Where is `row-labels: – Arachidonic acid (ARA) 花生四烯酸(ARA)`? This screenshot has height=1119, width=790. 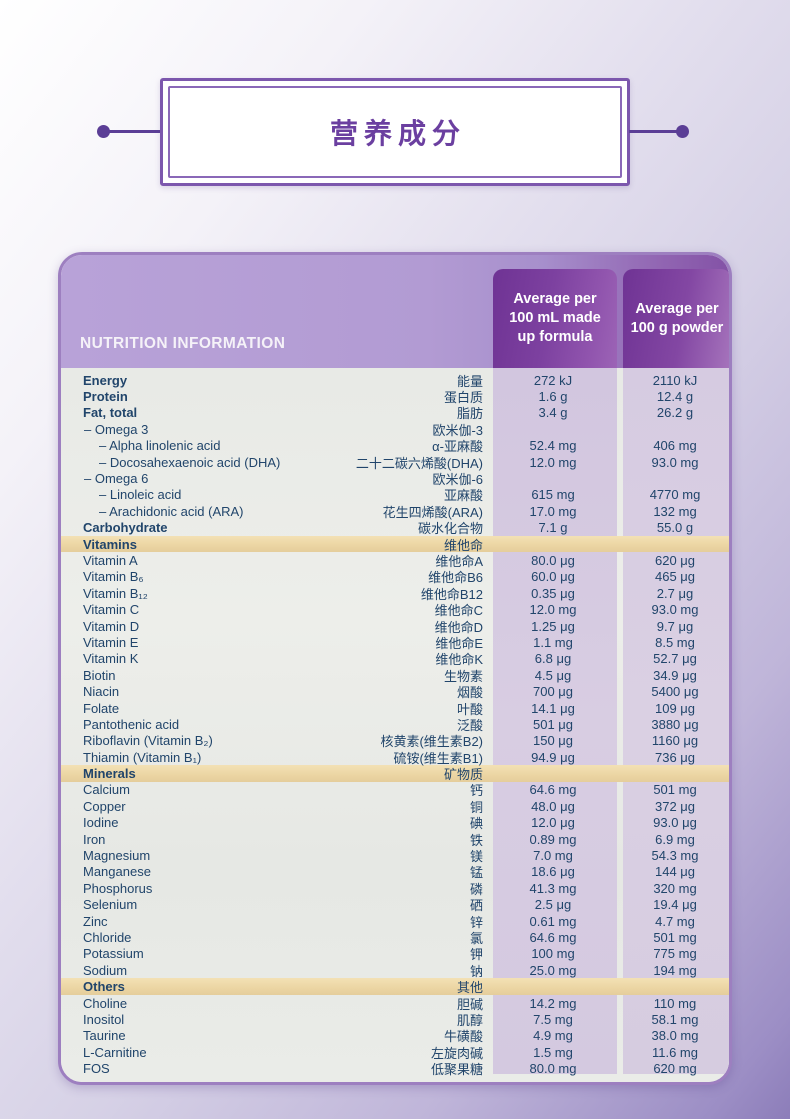
row-labels: – Arachidonic acid (ARA) 花生四烯酸(ARA) is located at coordinates (276, 511).